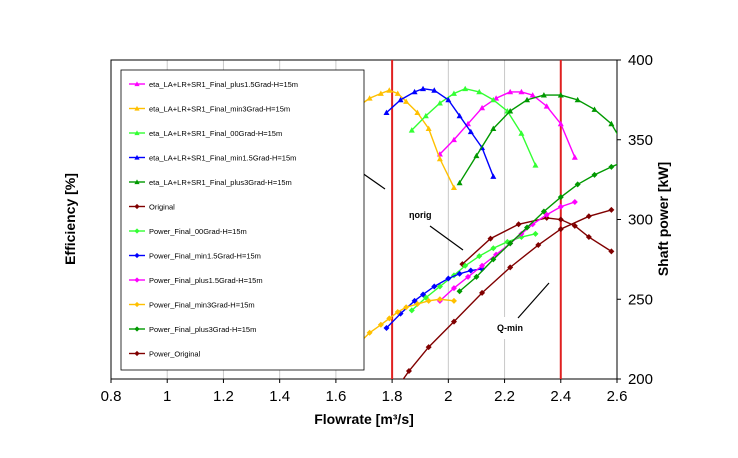 Image resolution: width=738 pixels, height=458 pixels. I want to click on annotation-q-min-right: Q-min, so click(517, 310).